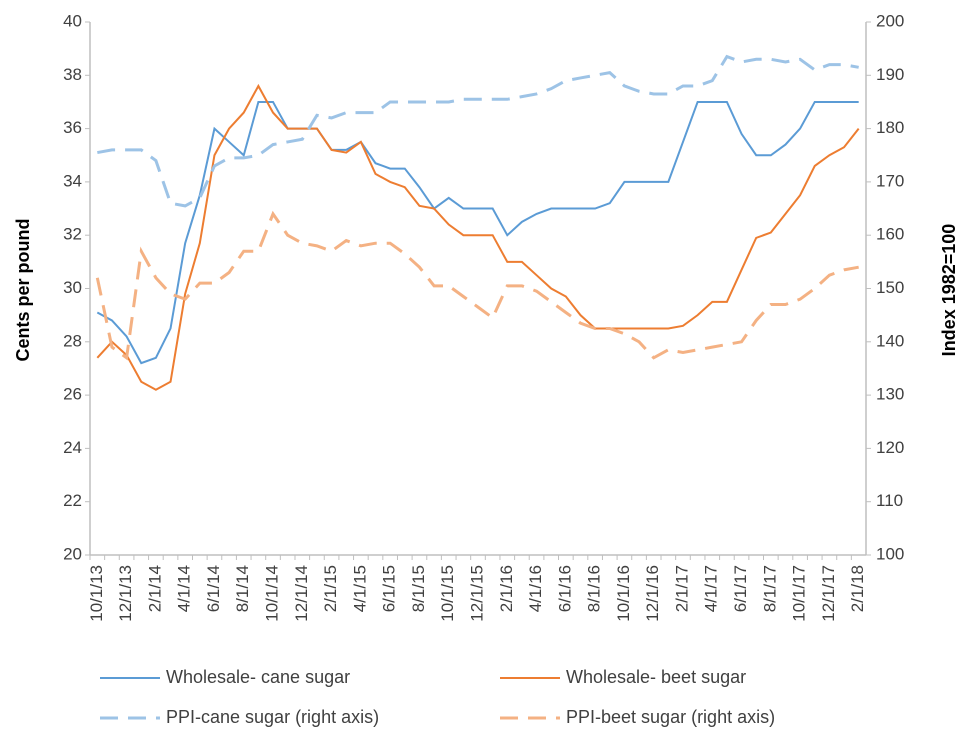 This screenshot has height=735, width=966. Describe the element at coordinates (23, 290) in the screenshot. I see `y-axis-title: Cents per pound` at that location.